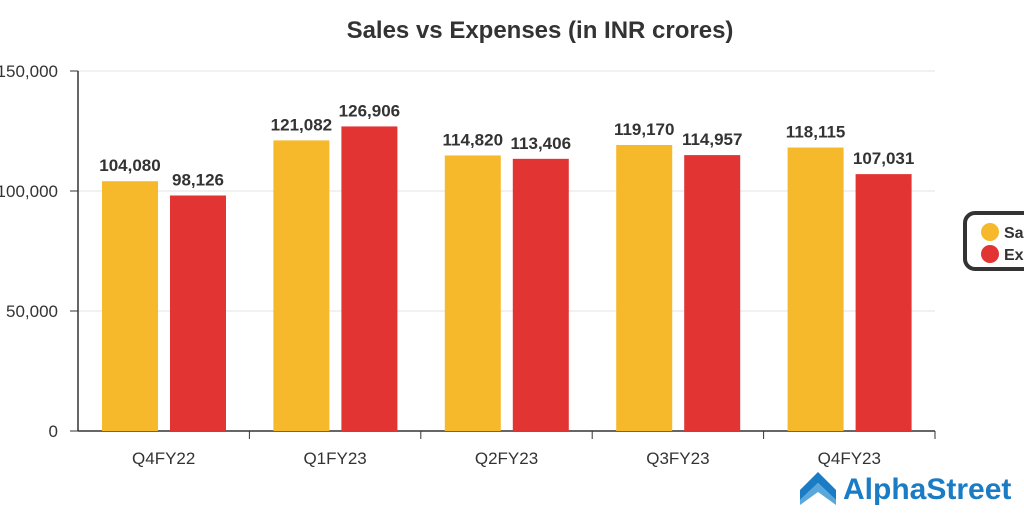  What do you see at coordinates (883, 158) in the screenshot?
I see `data-label: 107,031` at bounding box center [883, 158].